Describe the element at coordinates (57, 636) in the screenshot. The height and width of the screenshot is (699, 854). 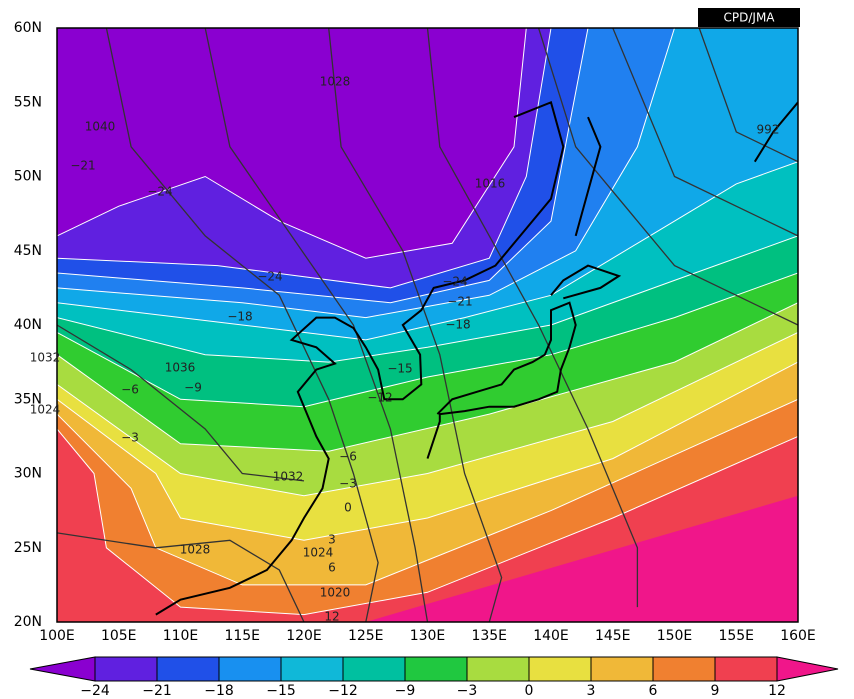
I see `lon-label: 100E` at that location.